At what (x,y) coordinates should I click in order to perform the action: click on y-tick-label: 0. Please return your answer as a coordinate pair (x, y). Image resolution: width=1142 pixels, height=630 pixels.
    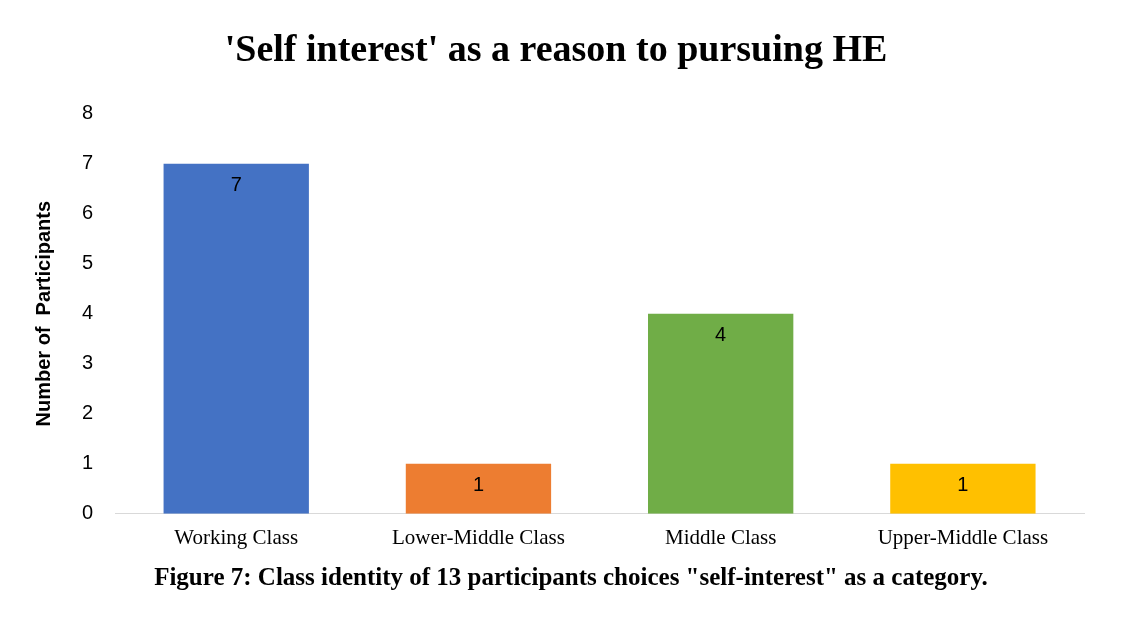
    Looking at the image, I should click on (88, 512).